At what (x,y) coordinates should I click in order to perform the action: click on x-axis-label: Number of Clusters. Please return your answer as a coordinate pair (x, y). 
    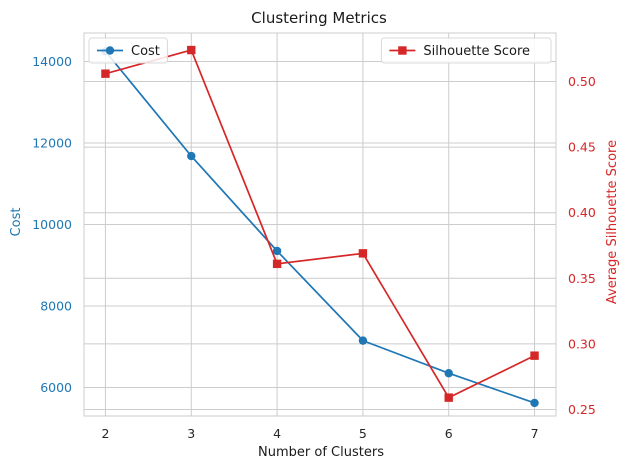
    Looking at the image, I should click on (321, 452).